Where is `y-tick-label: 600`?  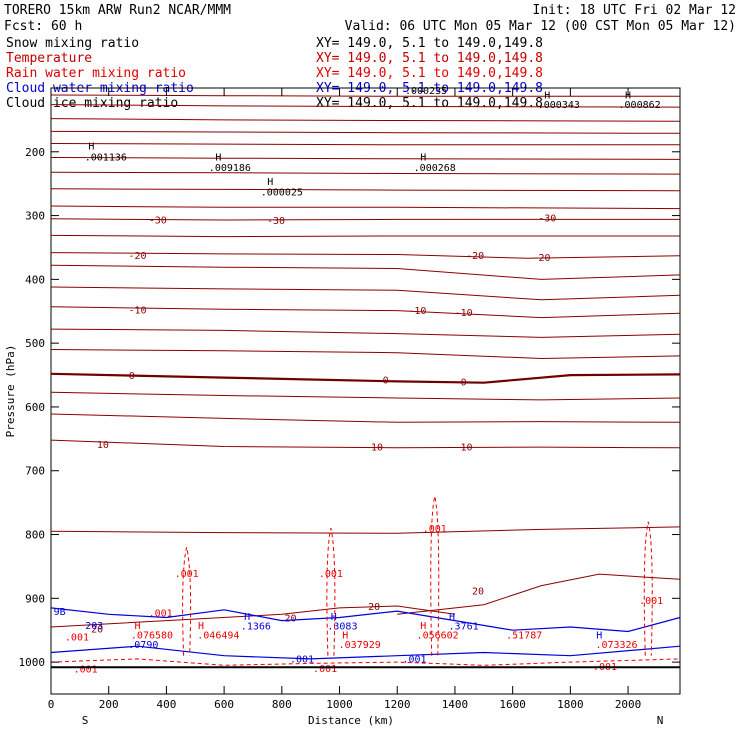 y-tick-label: 600 is located at coordinates (35, 407).